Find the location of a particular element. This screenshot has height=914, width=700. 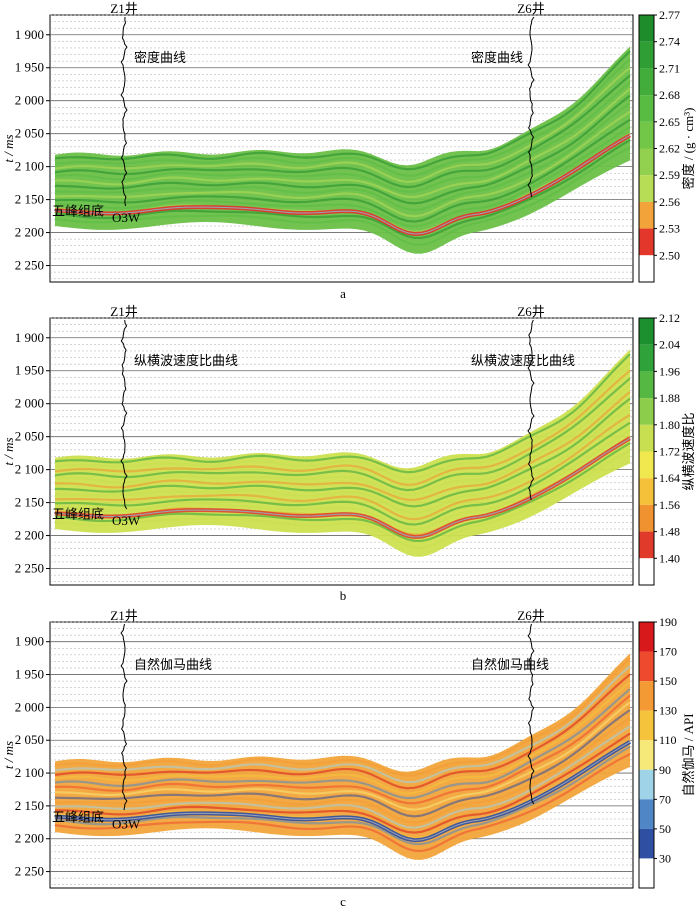

horizon-label: 五峰组底 is located at coordinates (78, 817).